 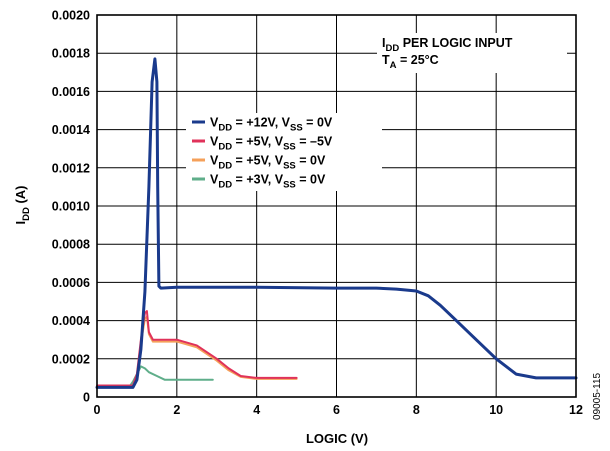 I want to click on y-tick-label: 0.0008, so click(x=71, y=245).